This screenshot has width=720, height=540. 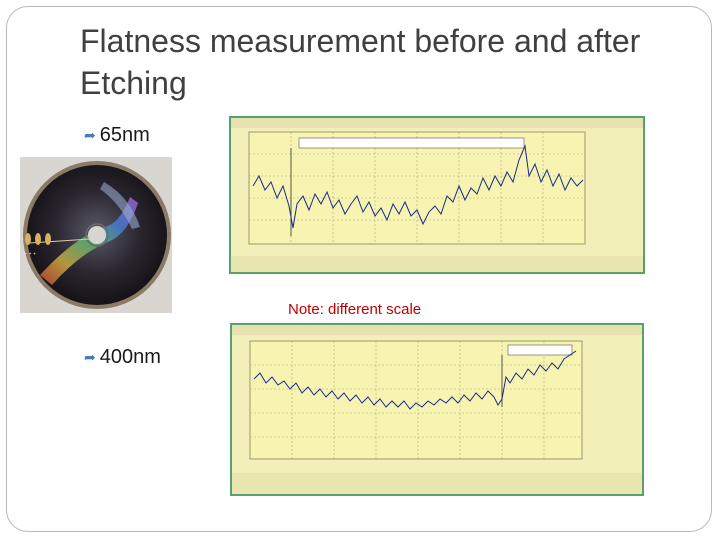 I want to click on bullet-65nm: ➦ 65nm, so click(x=117, y=135).